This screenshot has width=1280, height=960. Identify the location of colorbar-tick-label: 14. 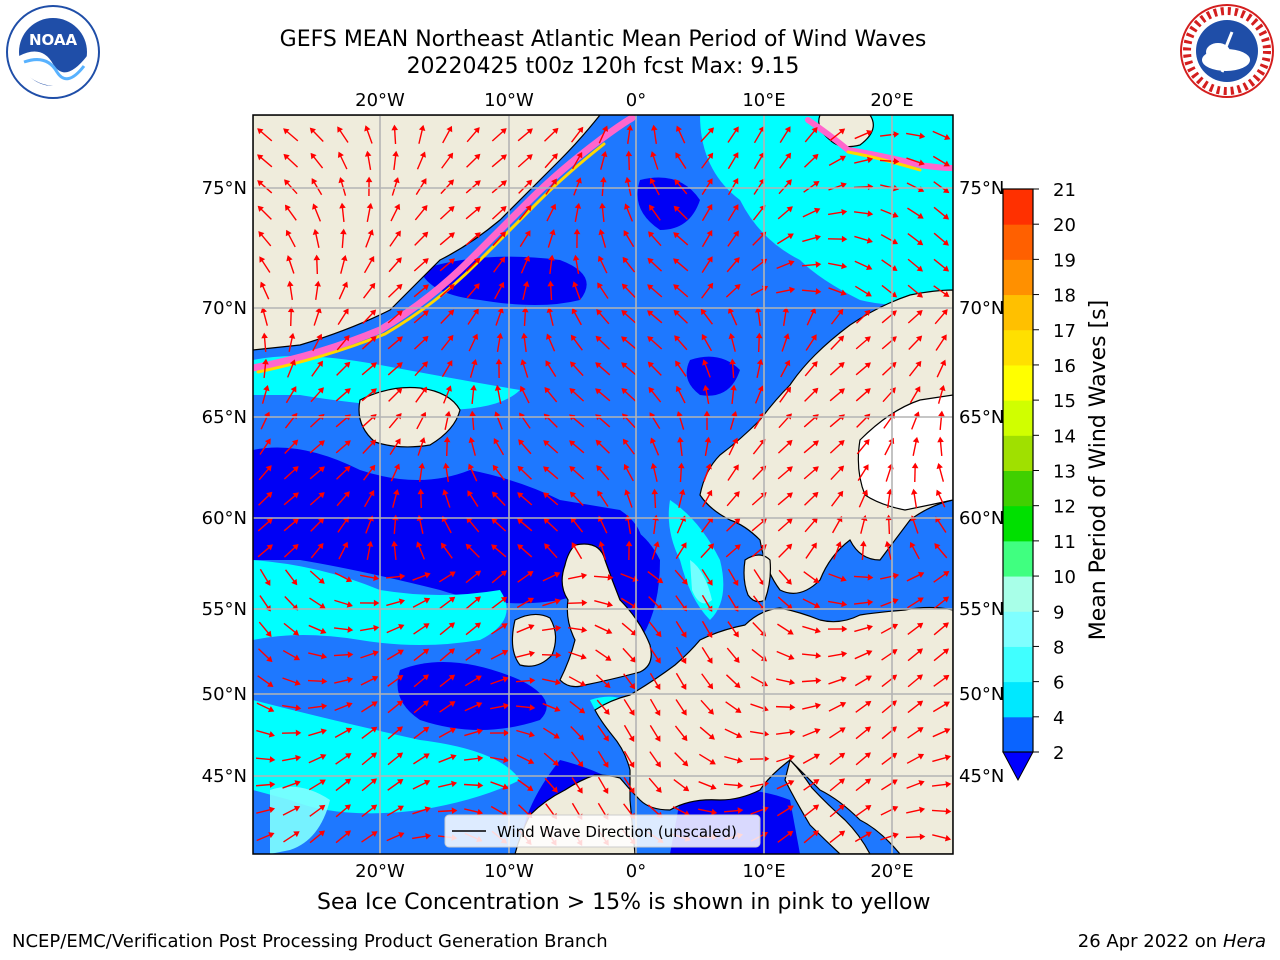
(1064, 436).